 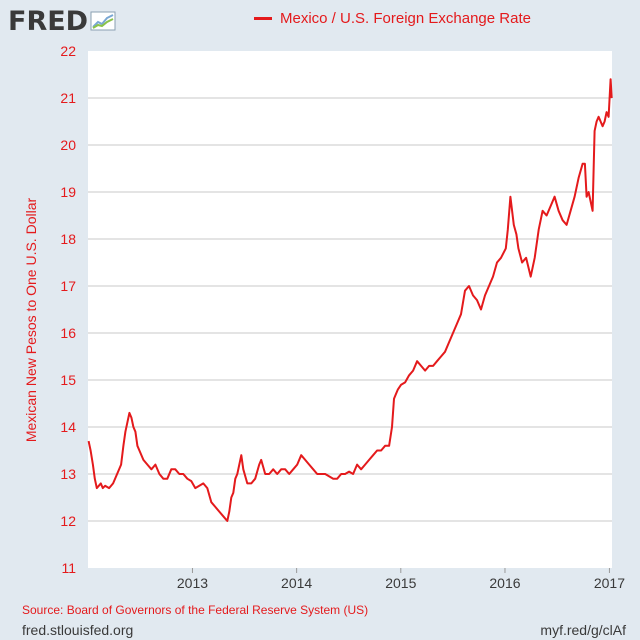 I want to click on y-tick-label: 17, so click(x=68, y=286).